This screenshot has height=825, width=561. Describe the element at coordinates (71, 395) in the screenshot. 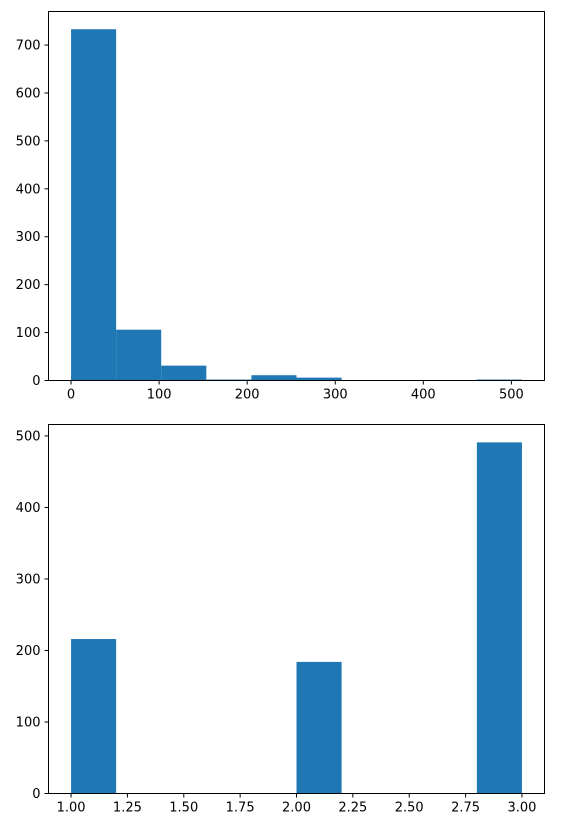

I see `x-tick-label: 0` at that location.